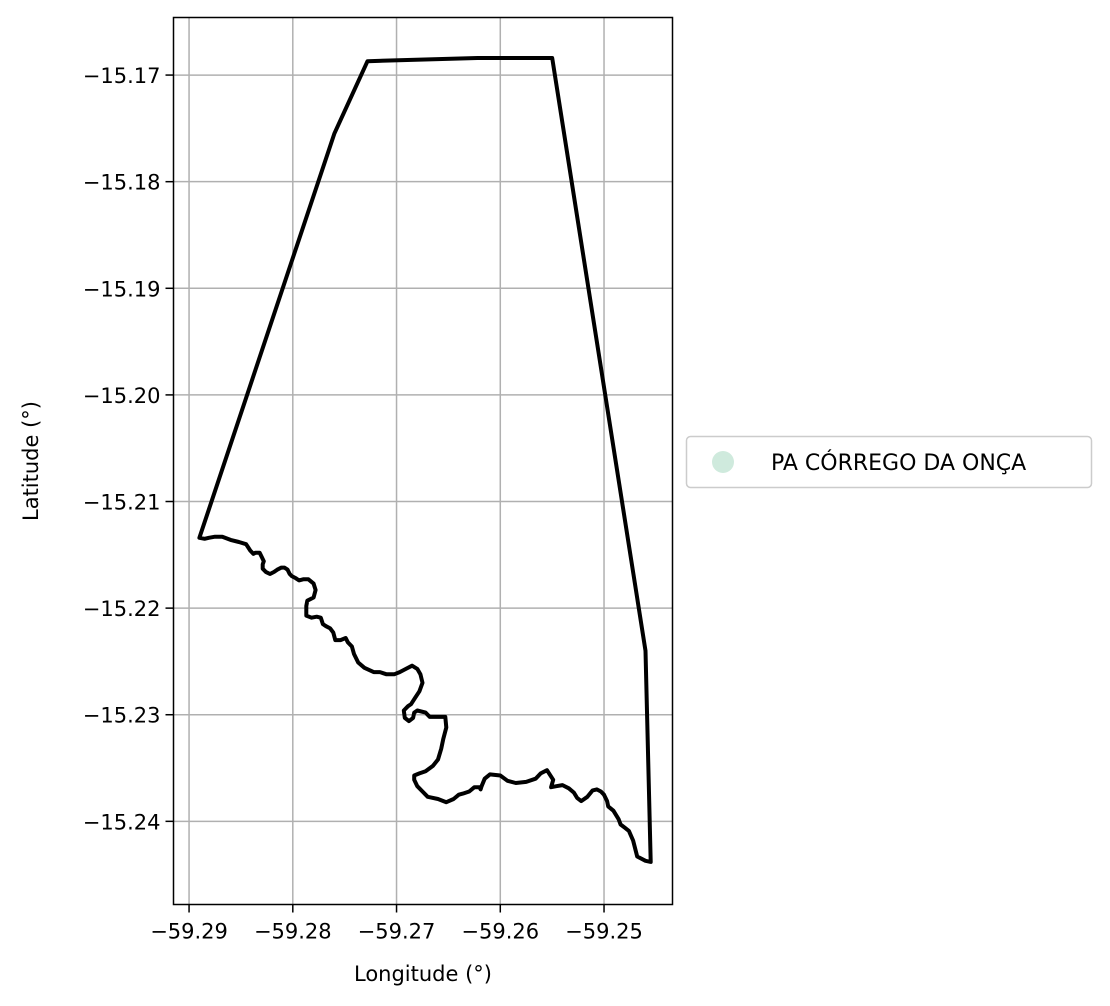  I want to click on x-axis-ticks: −59.29 −59.28 −59.27 −59.26 −59.25, so click(396, 924).